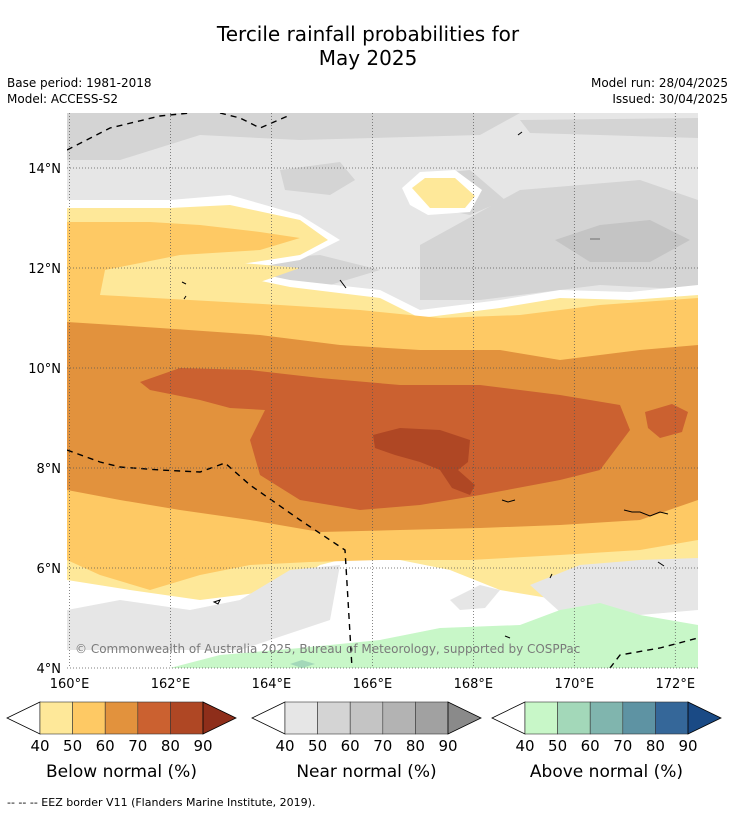 The width and height of the screenshot is (736, 816). Describe the element at coordinates (670, 99) in the screenshot. I see `issued-date: Issued: 30/04/2025` at that location.